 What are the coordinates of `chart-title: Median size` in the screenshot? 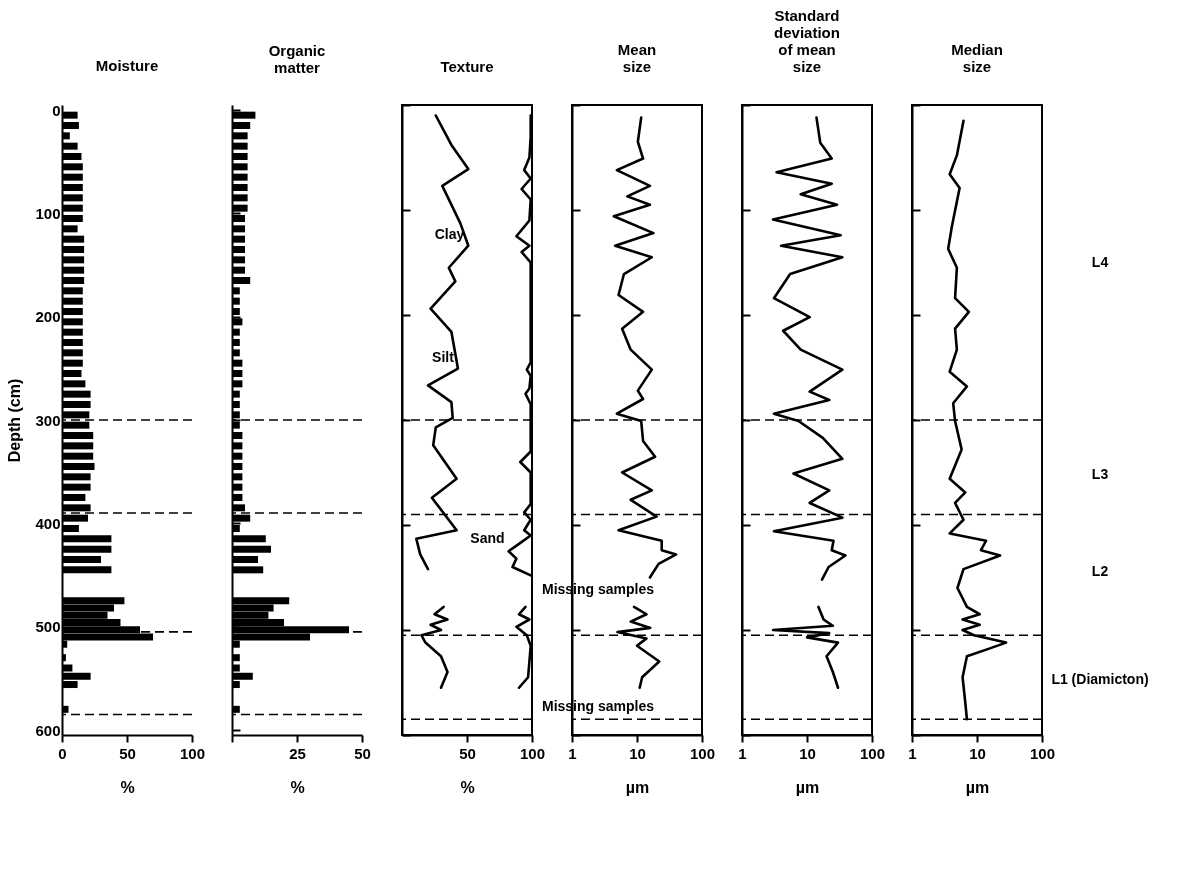 It's located at (977, 58).